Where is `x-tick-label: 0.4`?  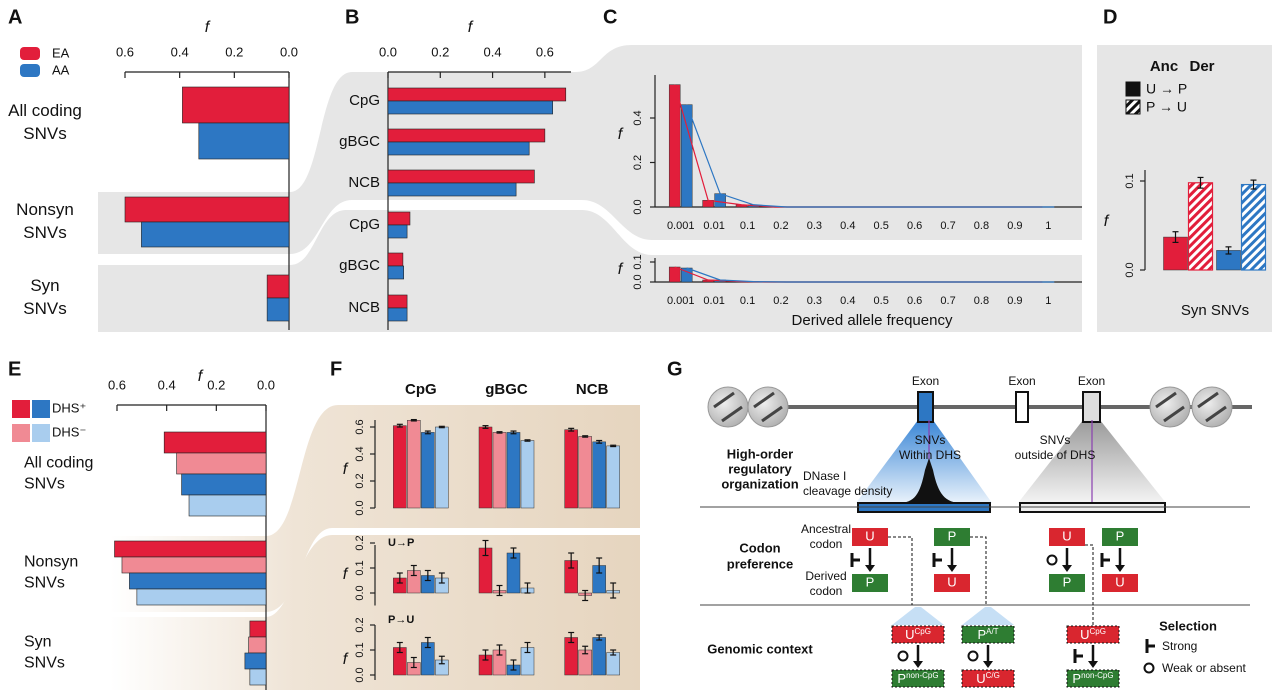 x-tick-label: 0.4 is located at coordinates (493, 51).